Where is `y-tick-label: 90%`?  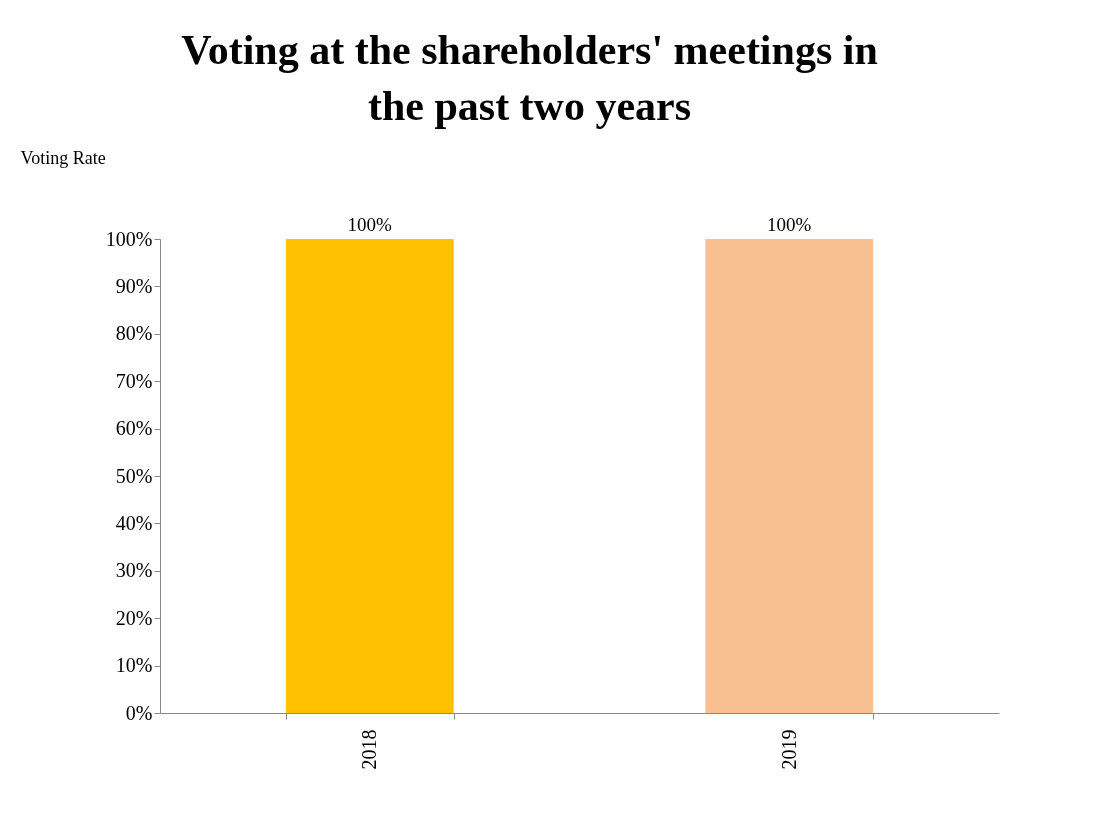
y-tick-label: 90% is located at coordinates (134, 285).